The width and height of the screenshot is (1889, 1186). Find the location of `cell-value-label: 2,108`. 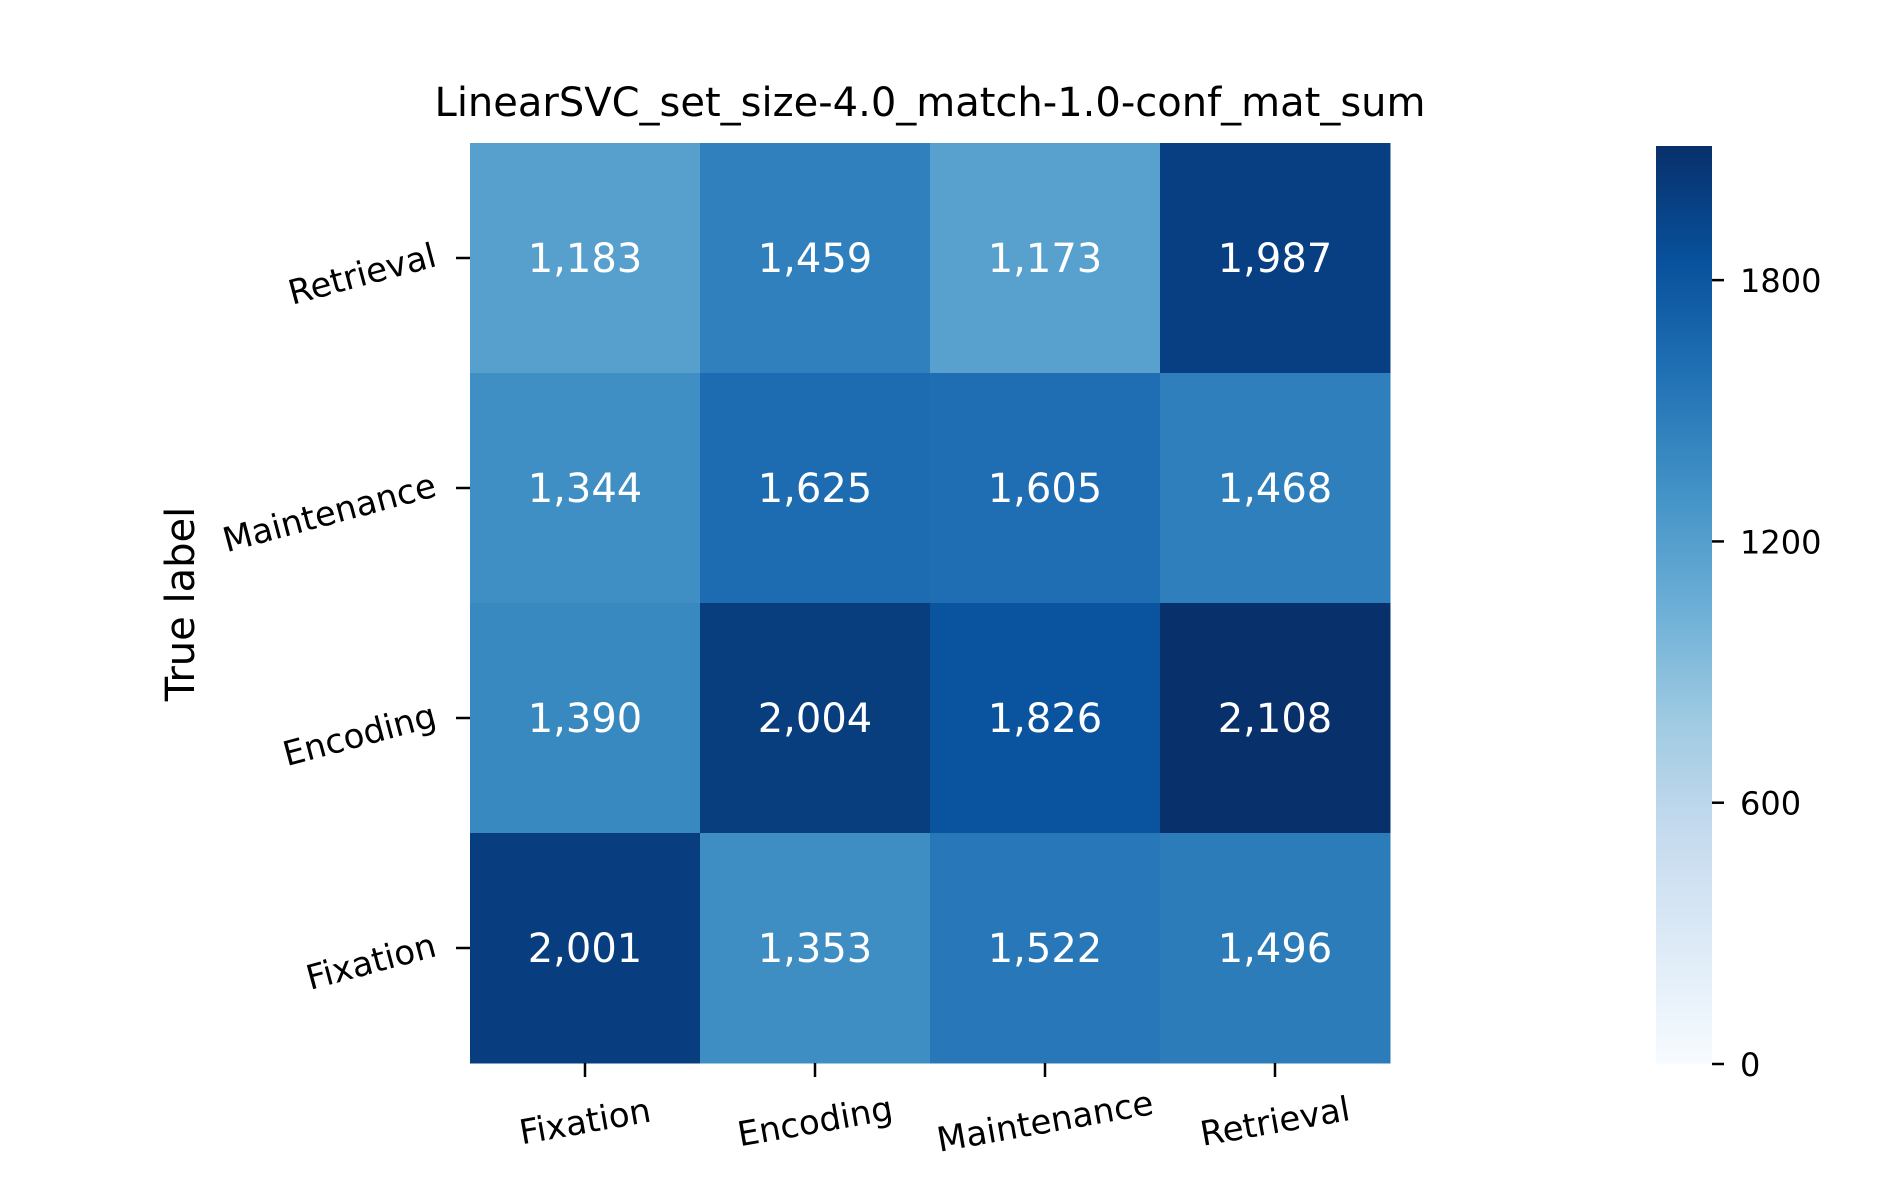

cell-value-label: 2,108 is located at coordinates (1275, 719).